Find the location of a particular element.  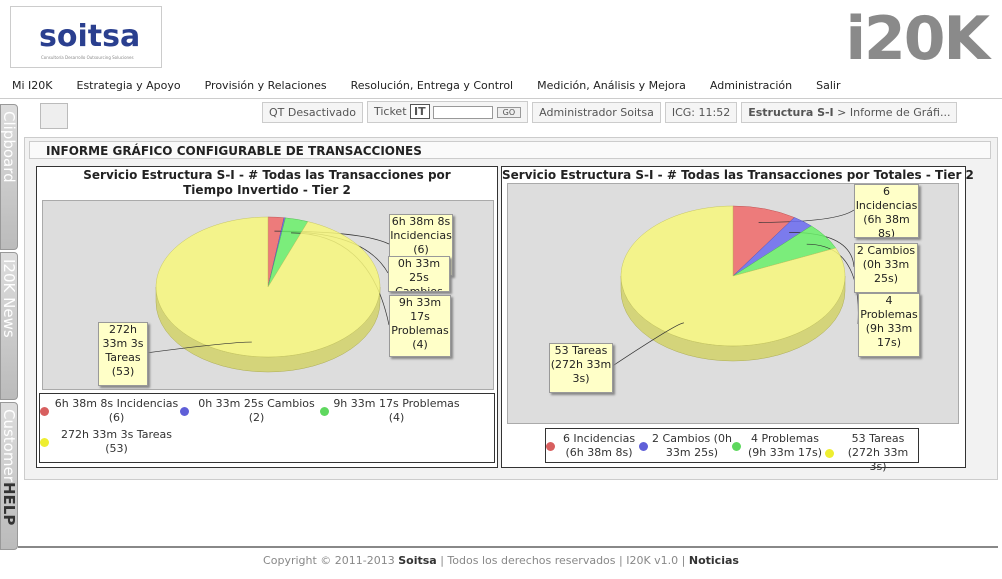

company: Soitsa is located at coordinates (417, 560).